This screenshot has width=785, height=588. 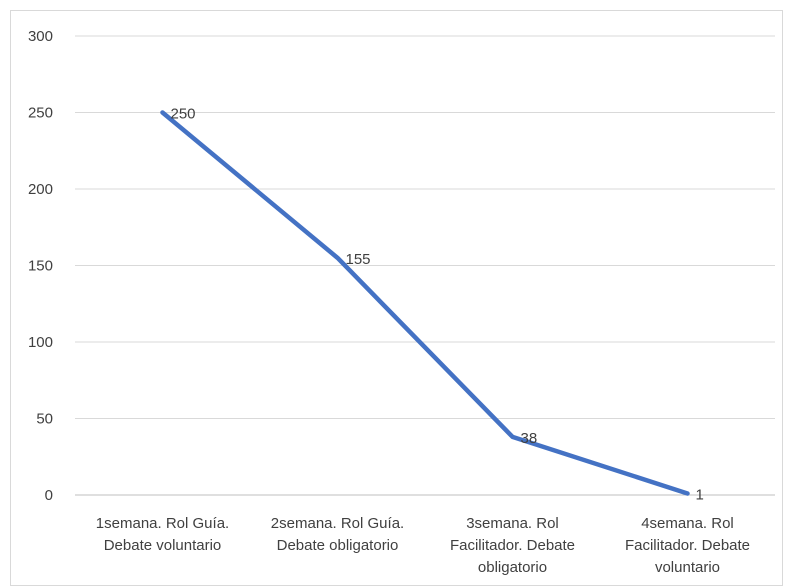 What do you see at coordinates (44, 419) in the screenshot?
I see `y-tick-label: 50` at bounding box center [44, 419].